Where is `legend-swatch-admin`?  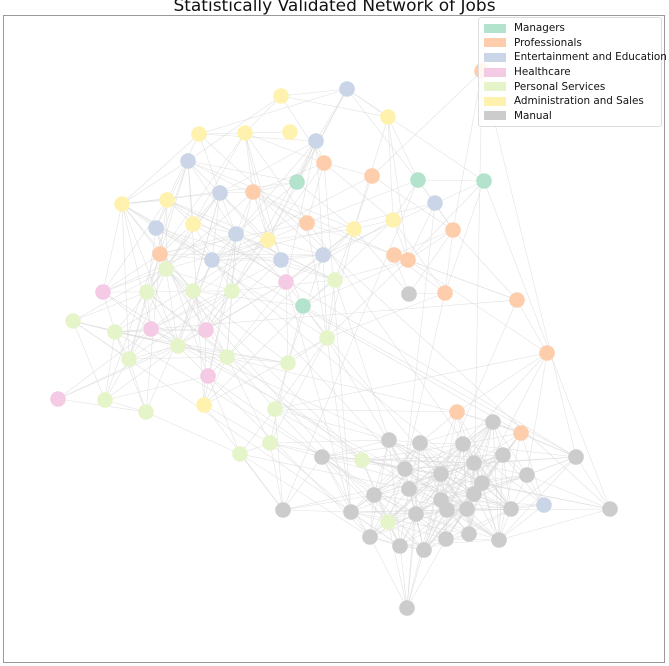 legend-swatch-admin is located at coordinates (495, 101).